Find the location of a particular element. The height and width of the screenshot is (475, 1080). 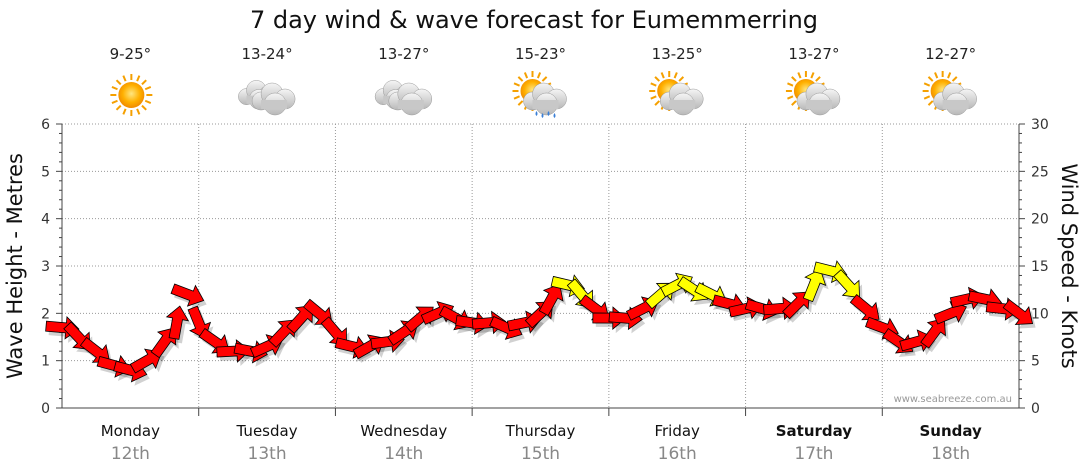

temp-range: 9-25° is located at coordinates (131, 54).